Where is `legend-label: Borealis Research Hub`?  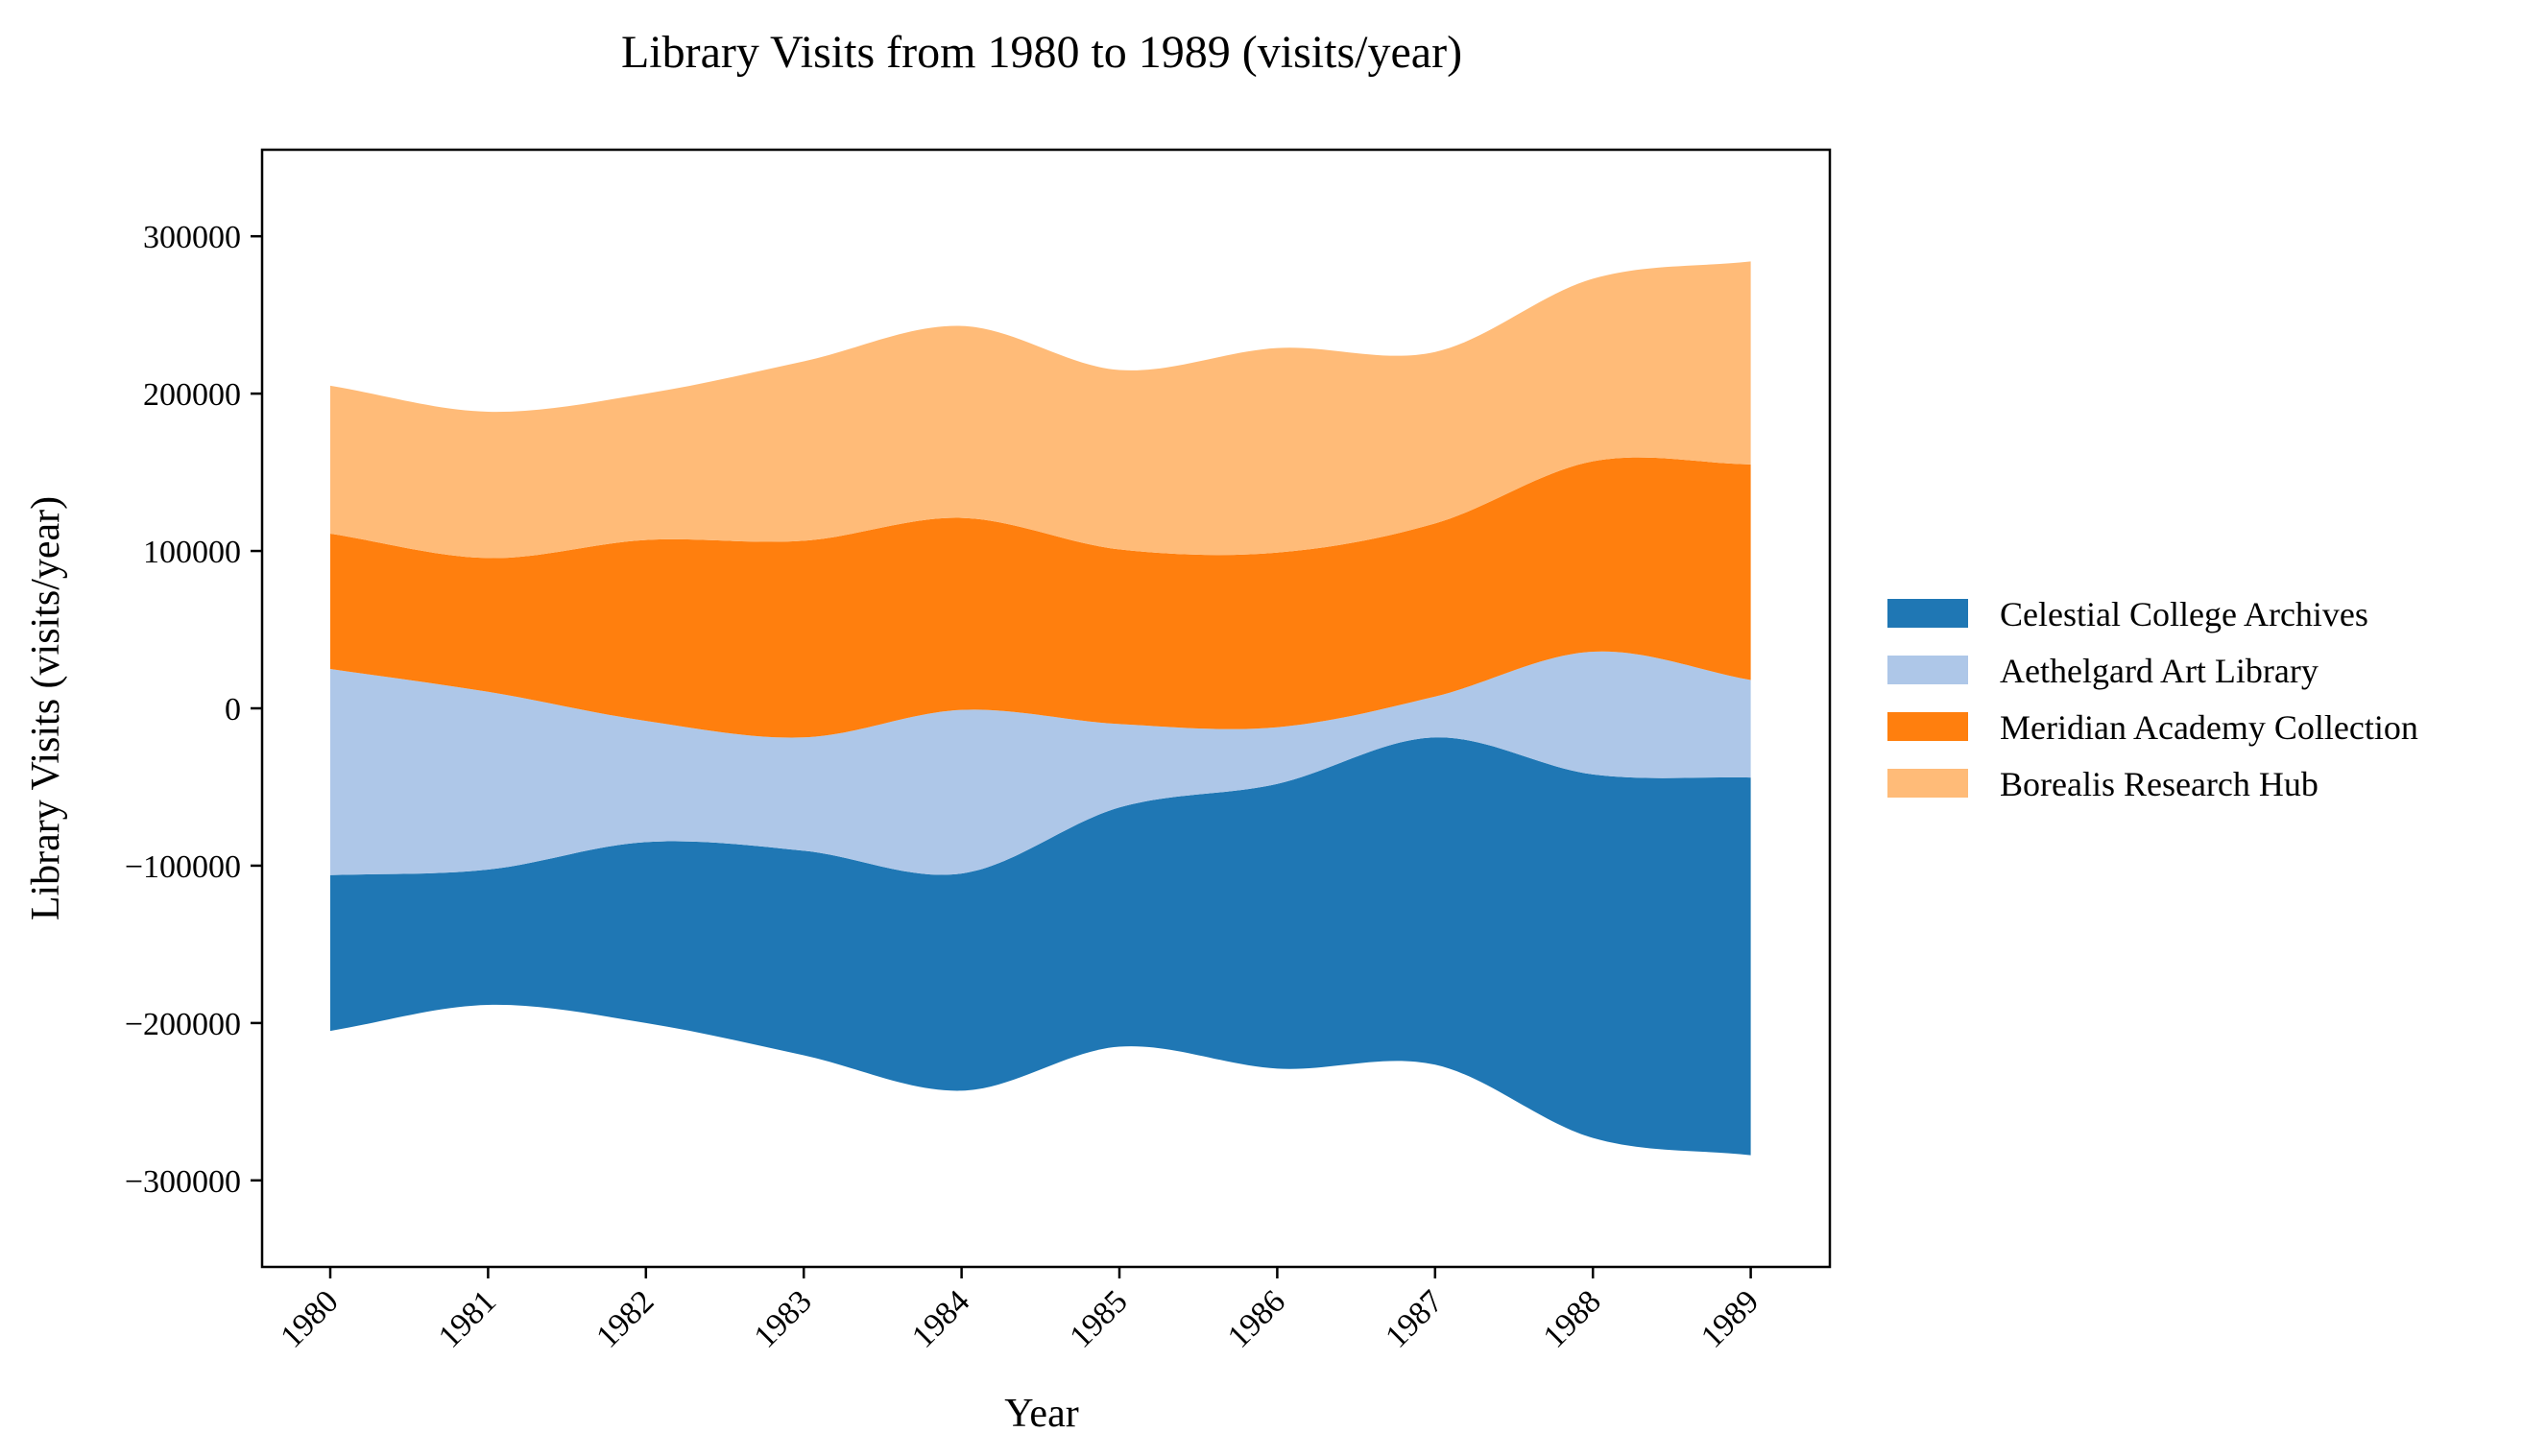 legend-label: Borealis Research Hub is located at coordinates (2159, 784).